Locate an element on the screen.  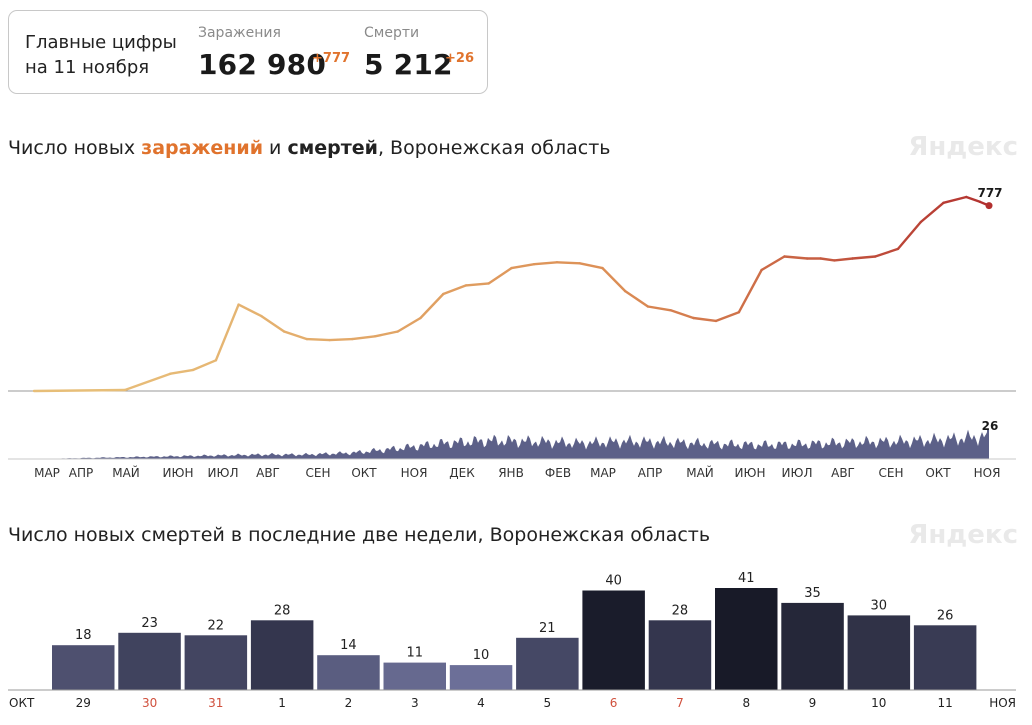
bar-category-label: 29 is located at coordinates (83, 703).